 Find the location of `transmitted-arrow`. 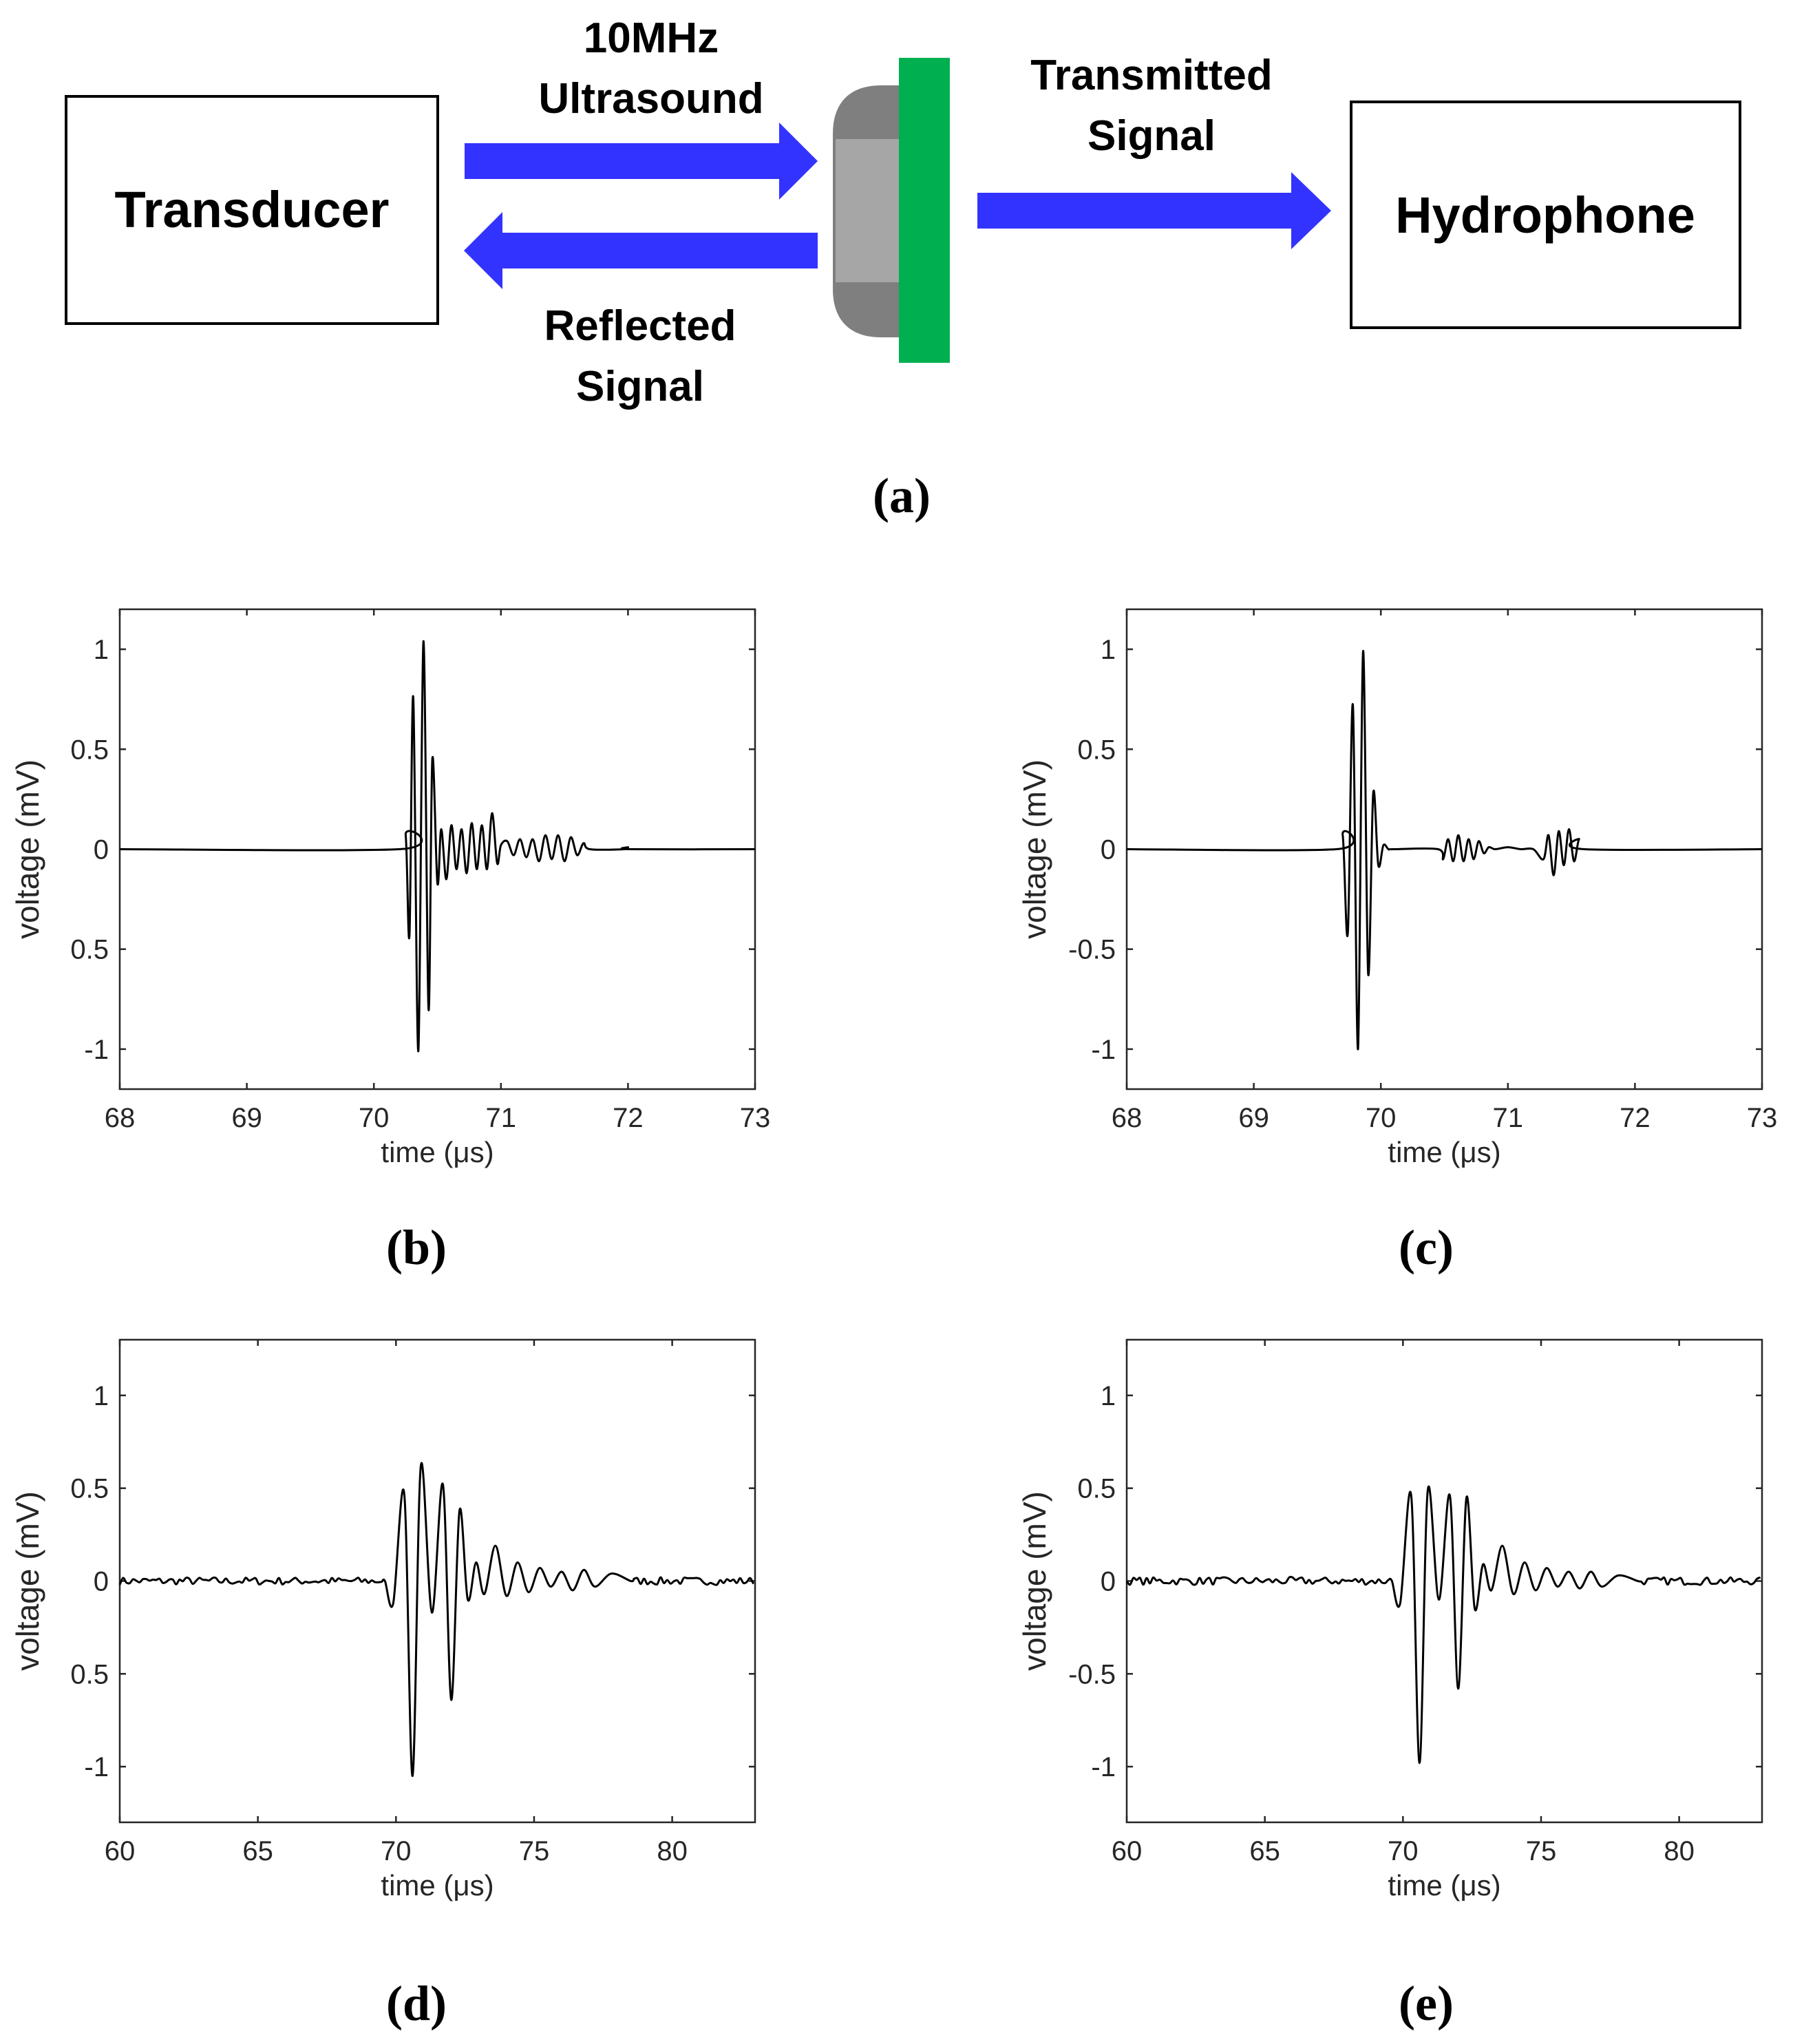

transmitted-arrow is located at coordinates (1154, 210).